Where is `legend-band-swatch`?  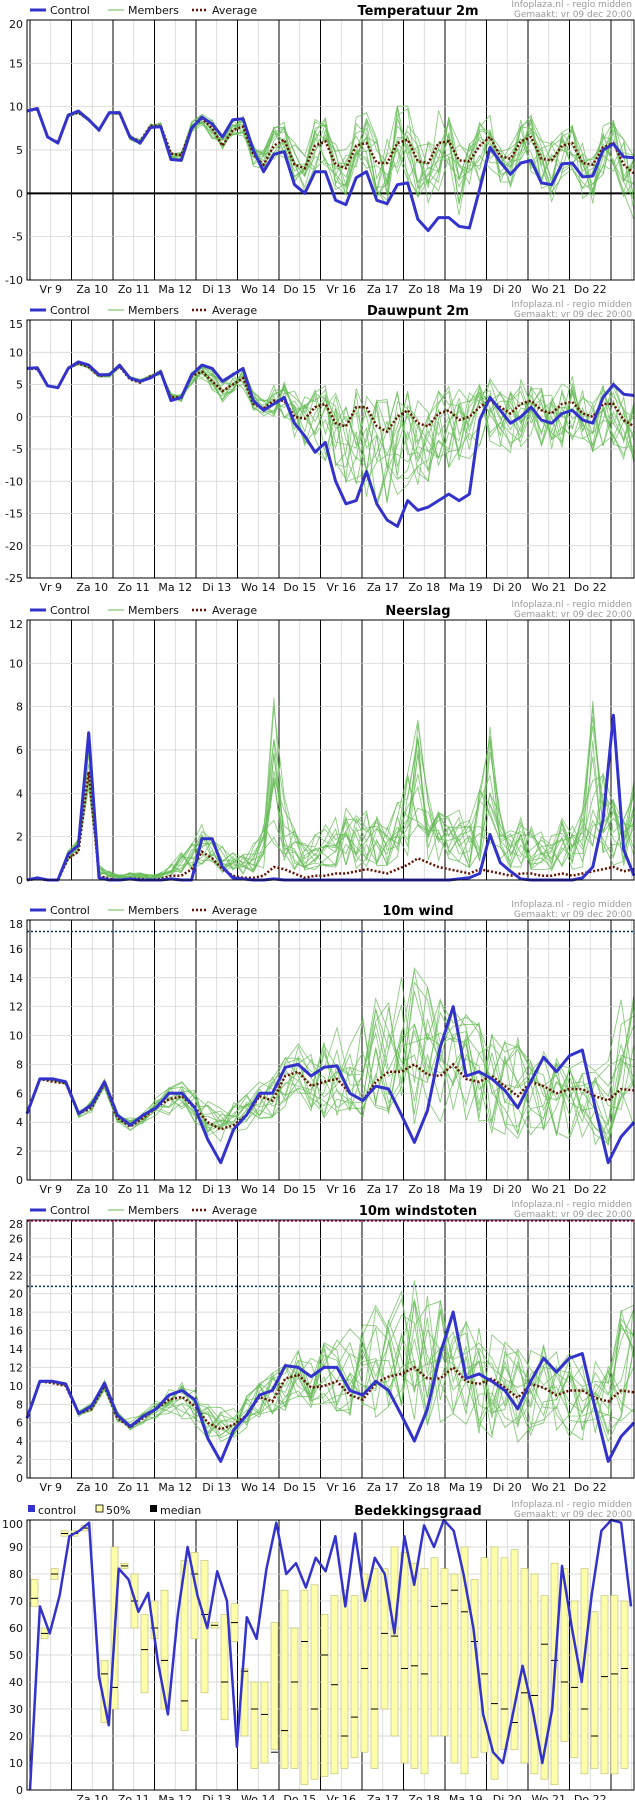 legend-band-swatch is located at coordinates (99, 1508).